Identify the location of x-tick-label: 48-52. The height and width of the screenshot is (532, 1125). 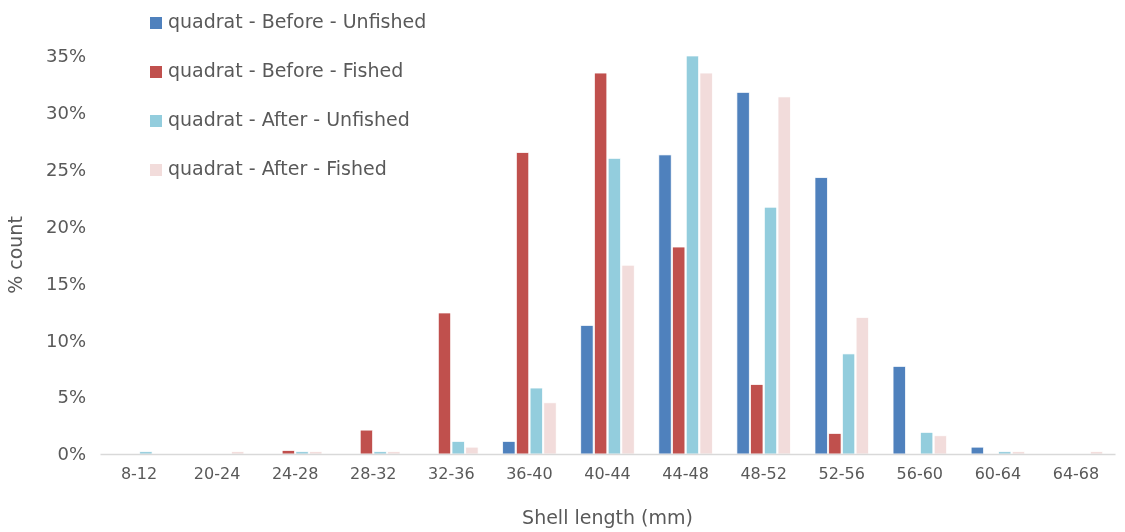
(763, 474).